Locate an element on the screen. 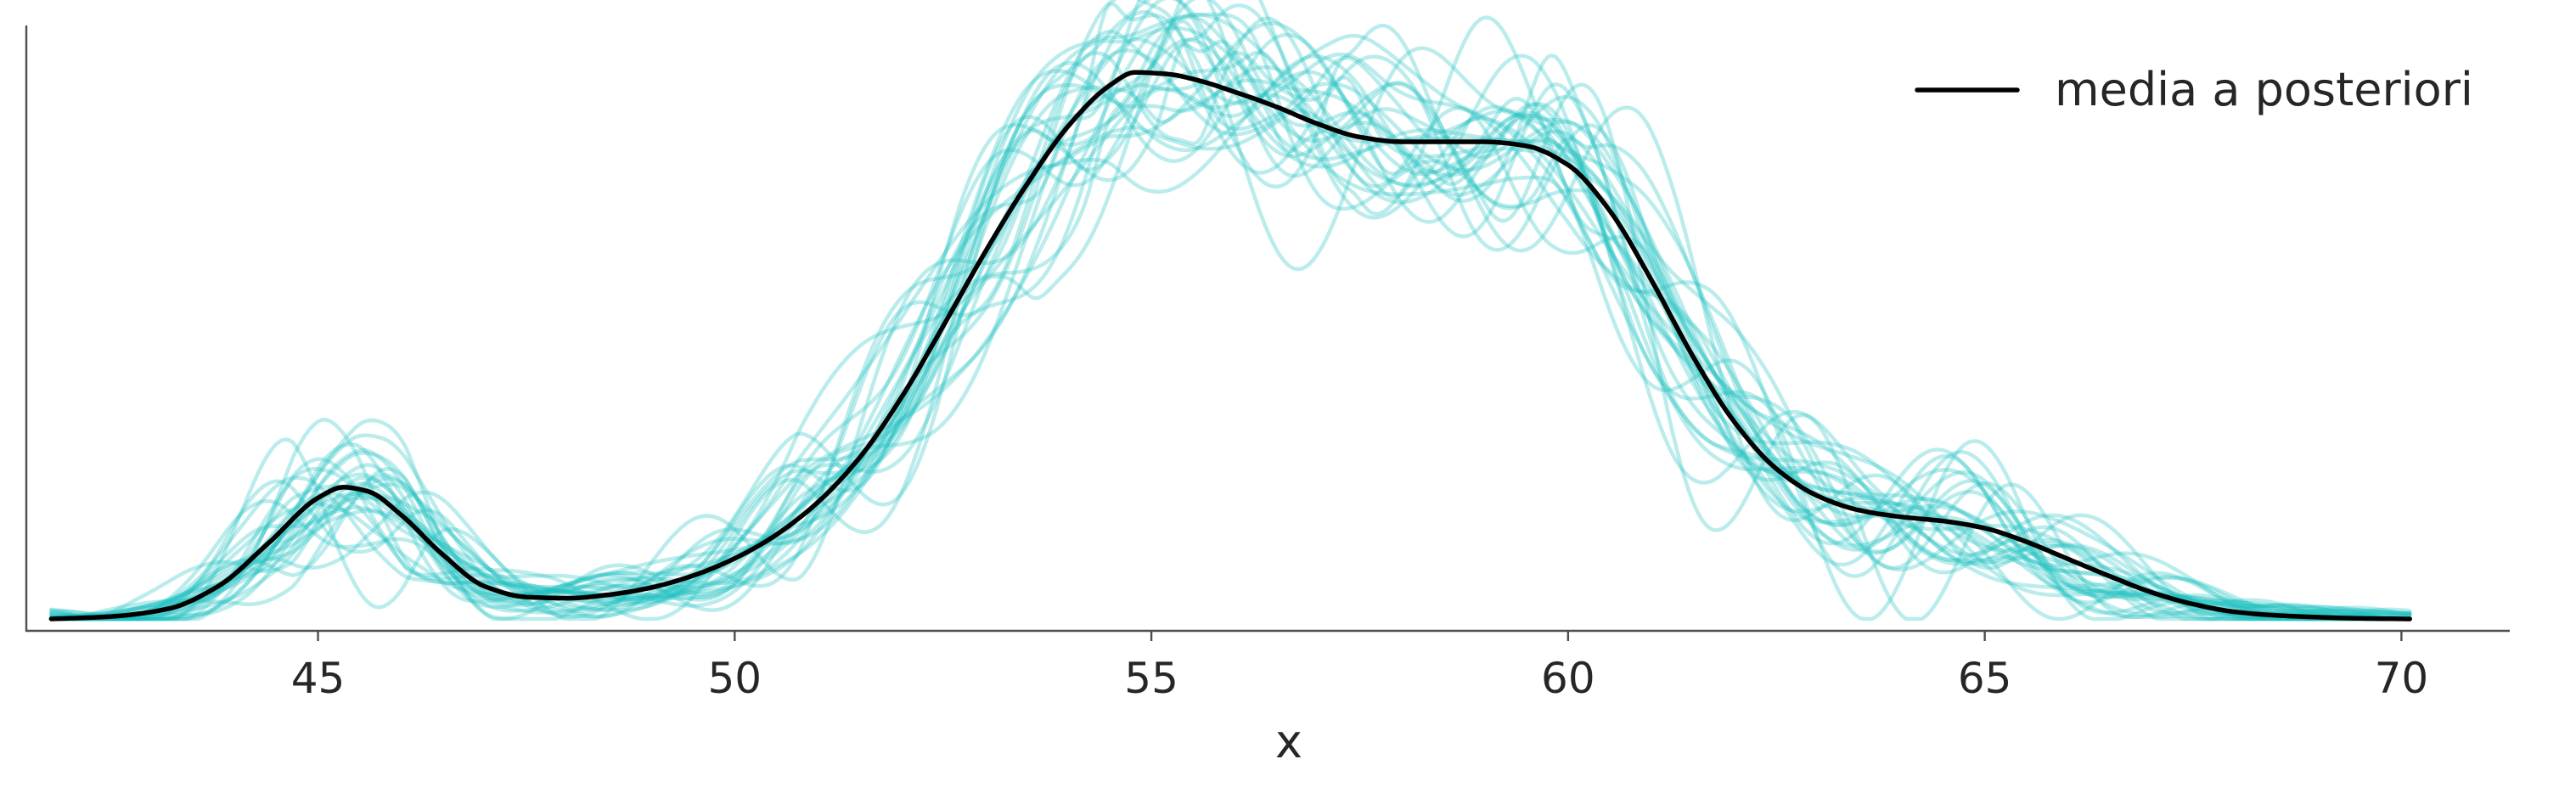  x-tick-label: 70 is located at coordinates (2402, 678).